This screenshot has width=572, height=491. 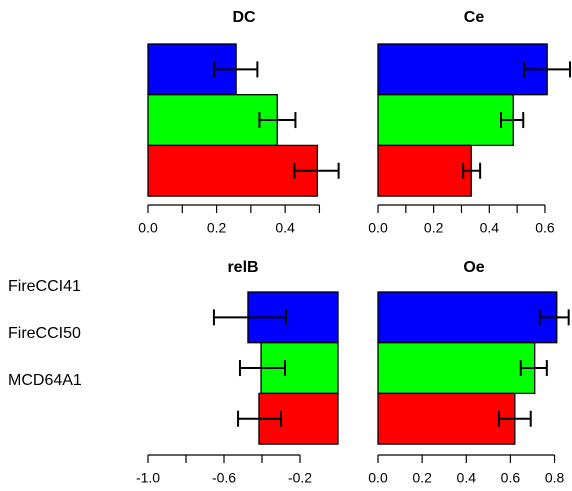 I want to click on panel-title: relB, so click(x=242, y=267).